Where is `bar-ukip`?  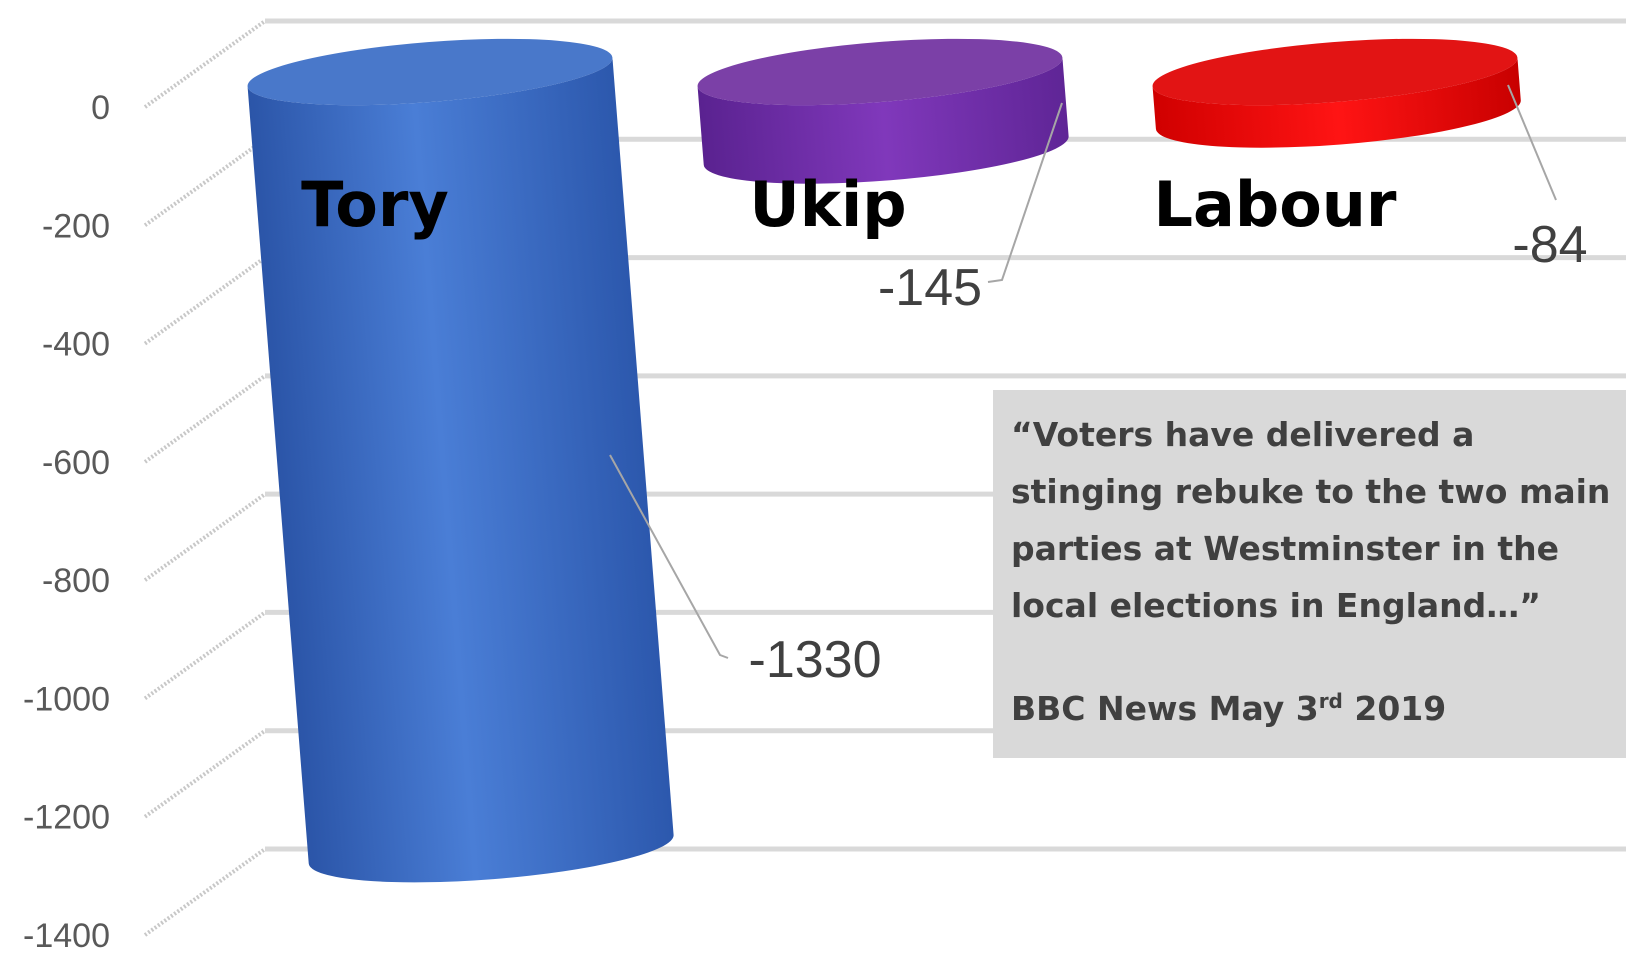 bar-ukip is located at coordinates (883, 111).